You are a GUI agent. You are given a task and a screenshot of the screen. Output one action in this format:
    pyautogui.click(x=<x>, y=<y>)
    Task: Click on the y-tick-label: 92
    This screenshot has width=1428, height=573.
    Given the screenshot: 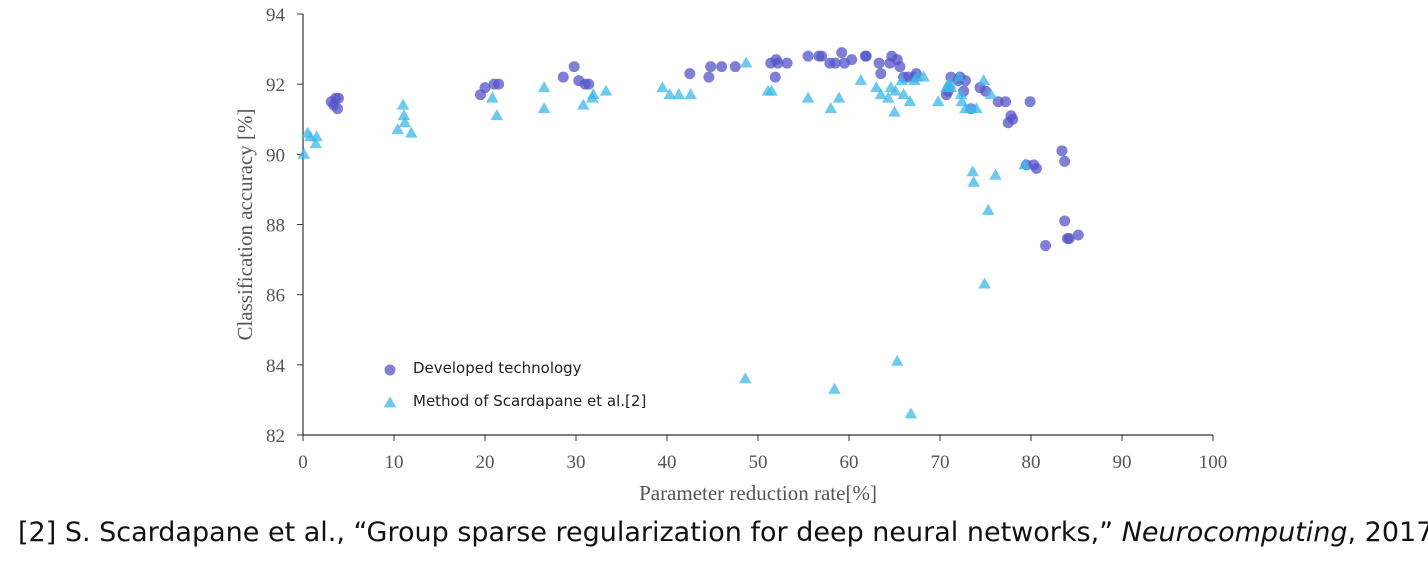 What is the action you would take?
    pyautogui.click(x=275, y=85)
    